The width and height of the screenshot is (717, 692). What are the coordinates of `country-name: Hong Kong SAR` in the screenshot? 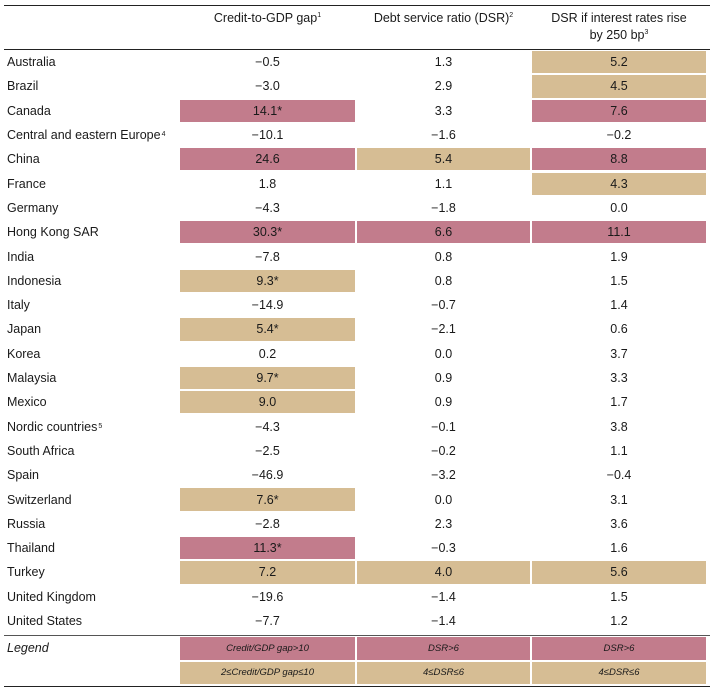 It's located at (53, 232).